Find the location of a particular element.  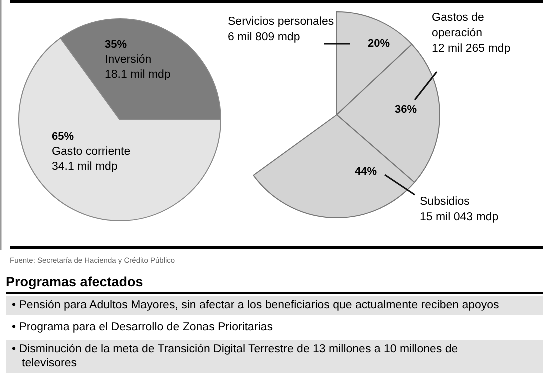

text: 34.1 mil mdp is located at coordinates (85, 167).